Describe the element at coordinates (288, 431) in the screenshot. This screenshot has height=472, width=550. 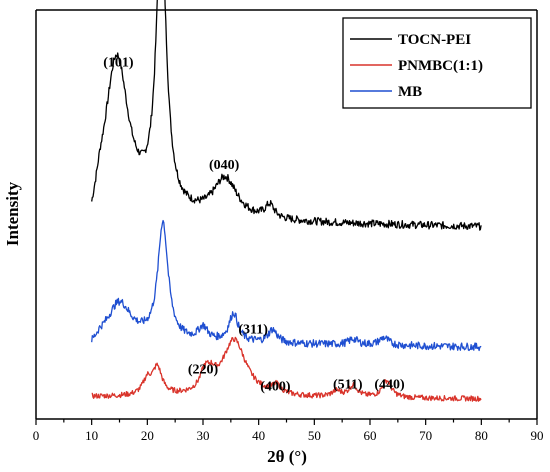
I see `x-ticks: 0 10 20 30 40 50 60 70 80 90` at that location.